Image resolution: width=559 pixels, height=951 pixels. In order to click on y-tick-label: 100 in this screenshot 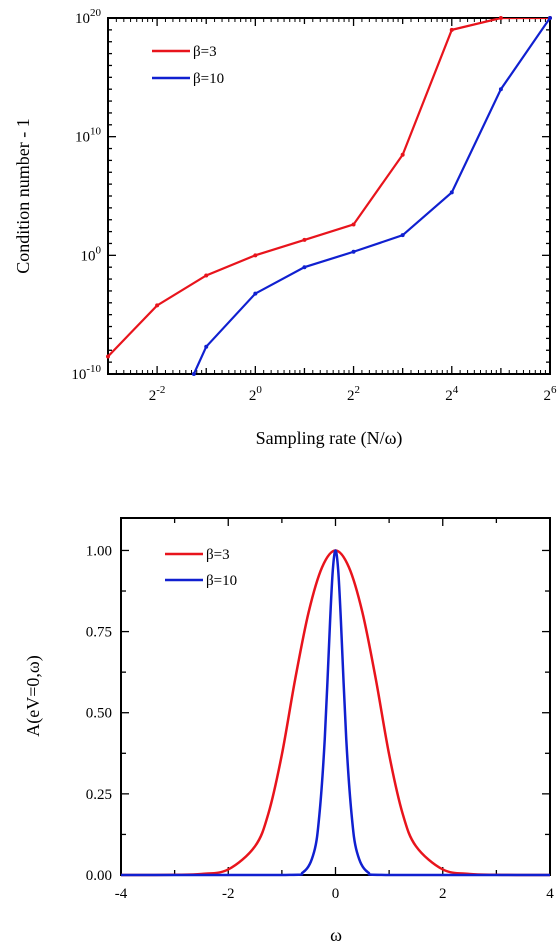, I will do `click(91, 254)`.